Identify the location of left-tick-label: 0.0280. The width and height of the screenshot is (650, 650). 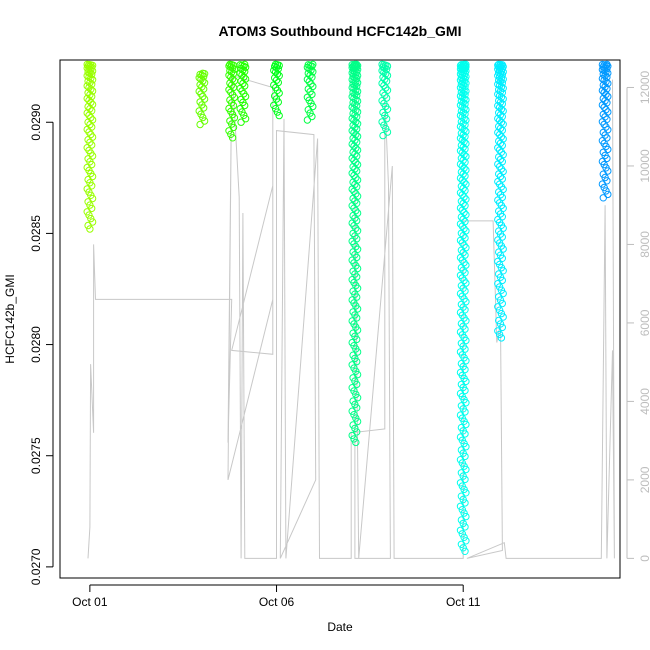
(36, 344).